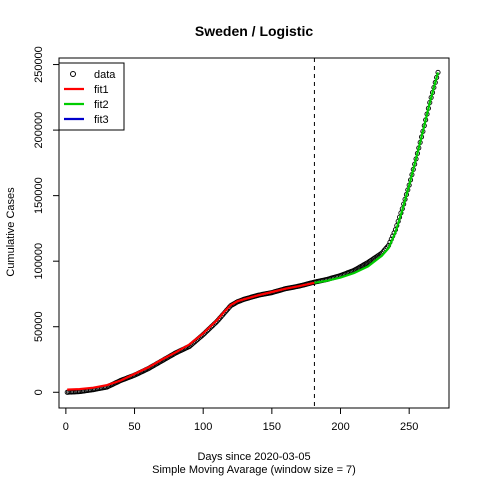  I want to click on y-tick-label: 0, so click(39, 392).